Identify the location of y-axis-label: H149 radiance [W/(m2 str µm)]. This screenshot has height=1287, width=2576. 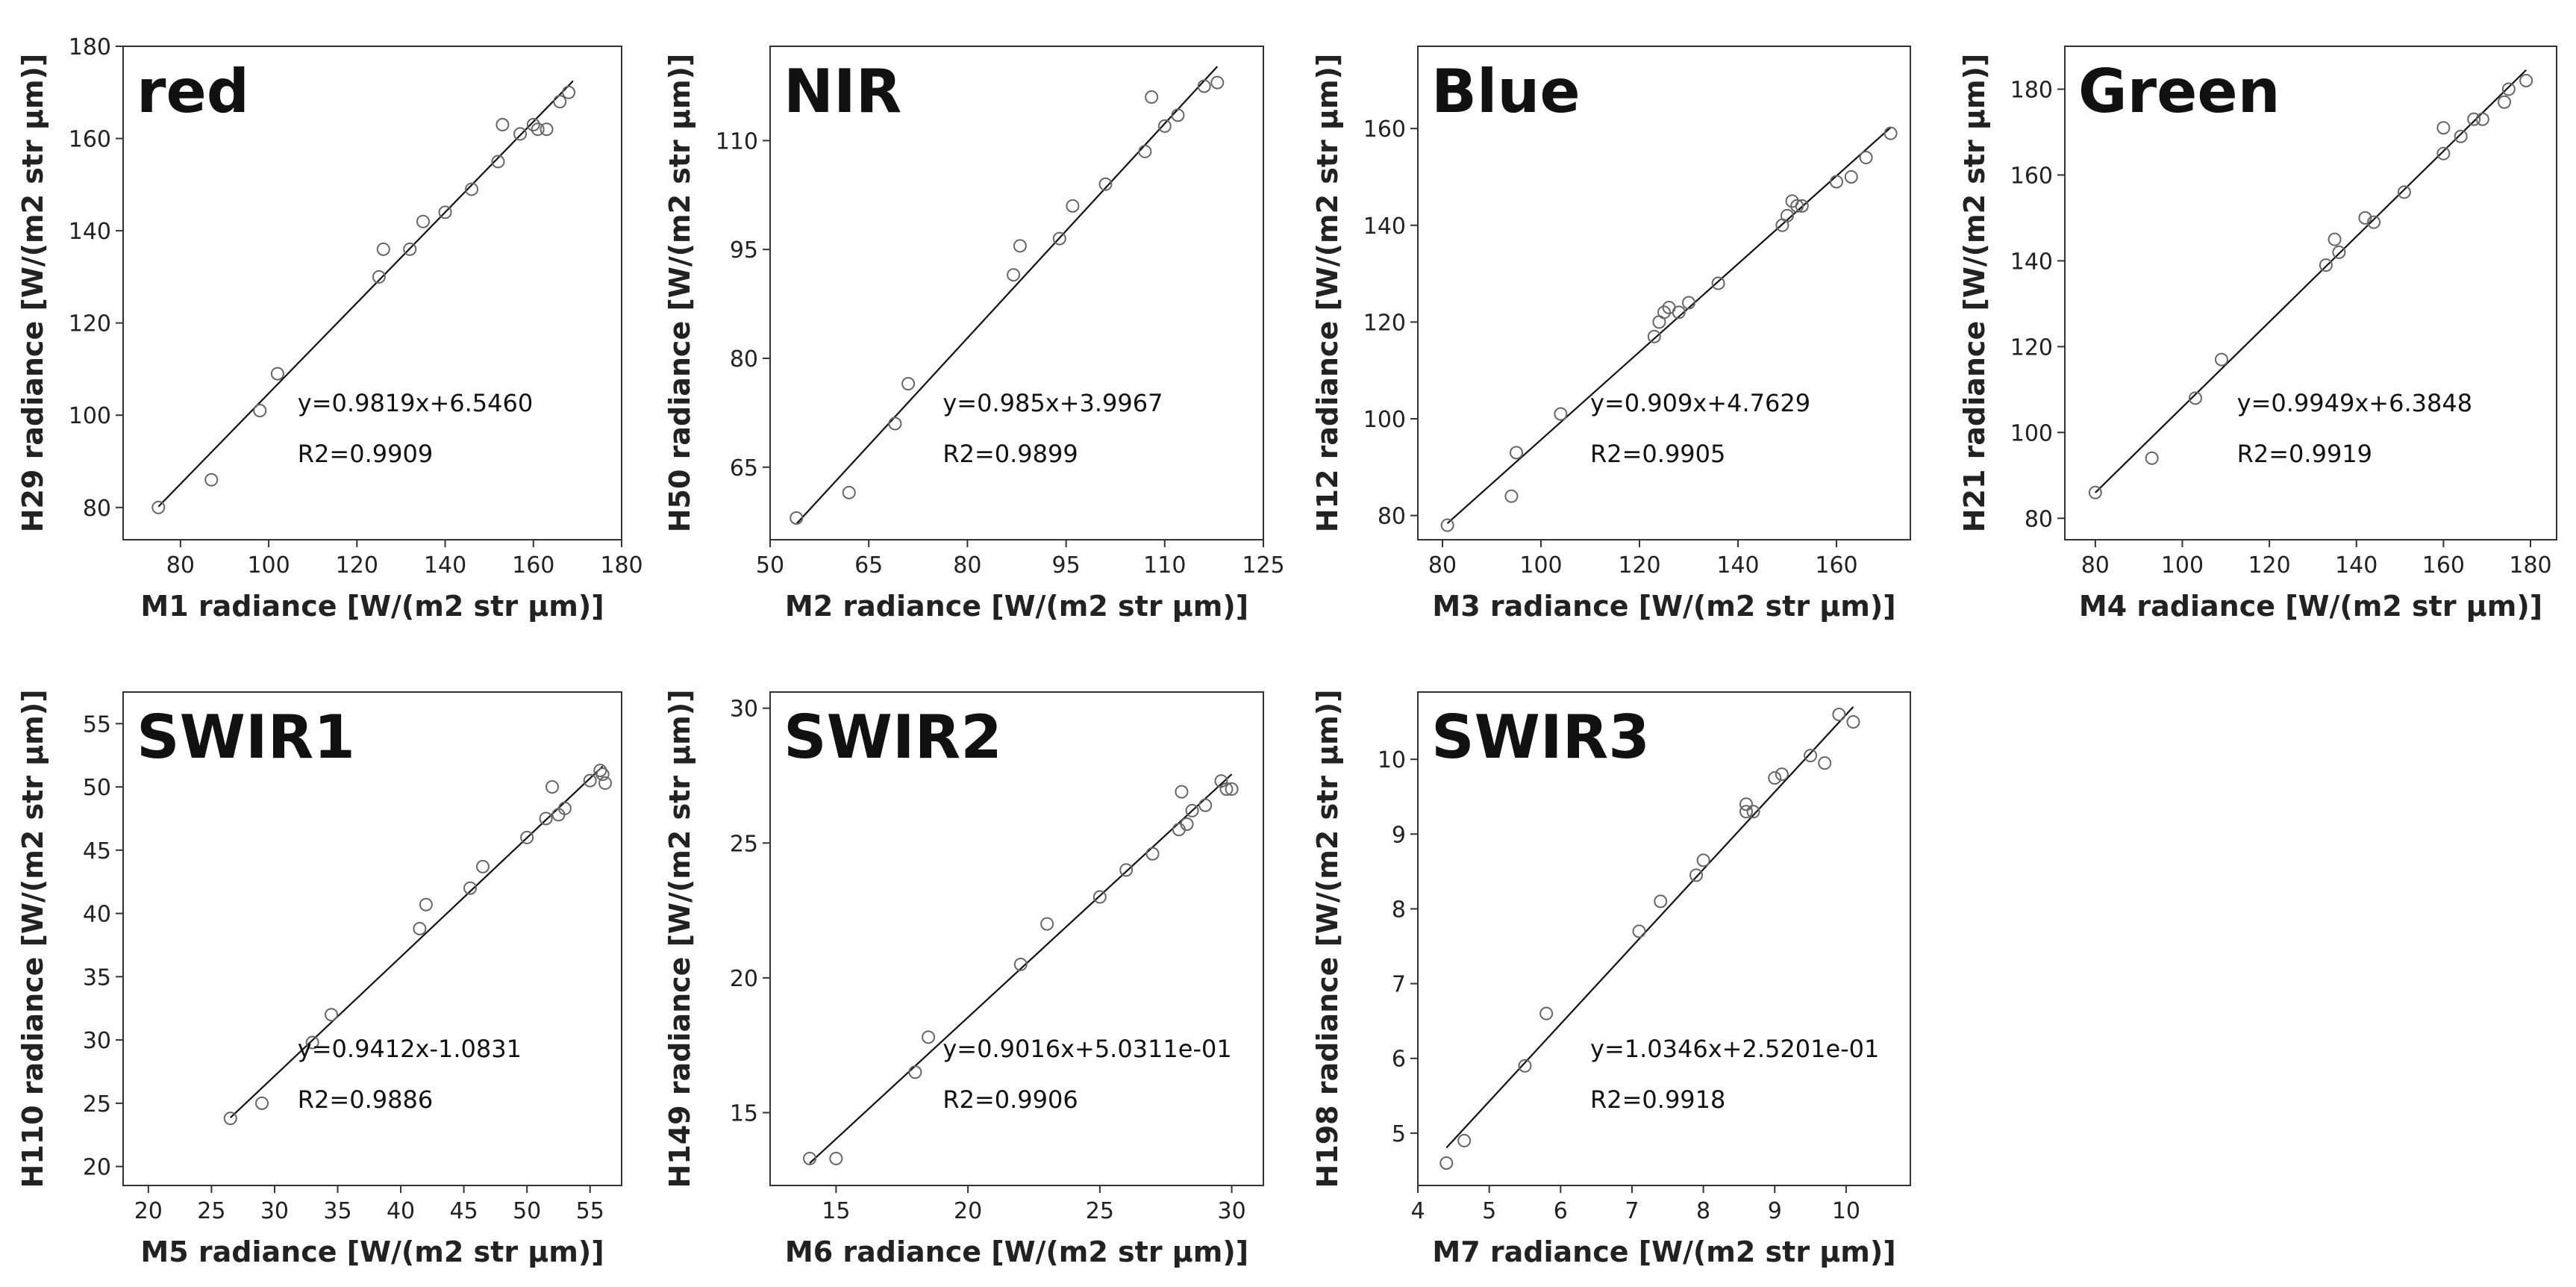
(679, 938).